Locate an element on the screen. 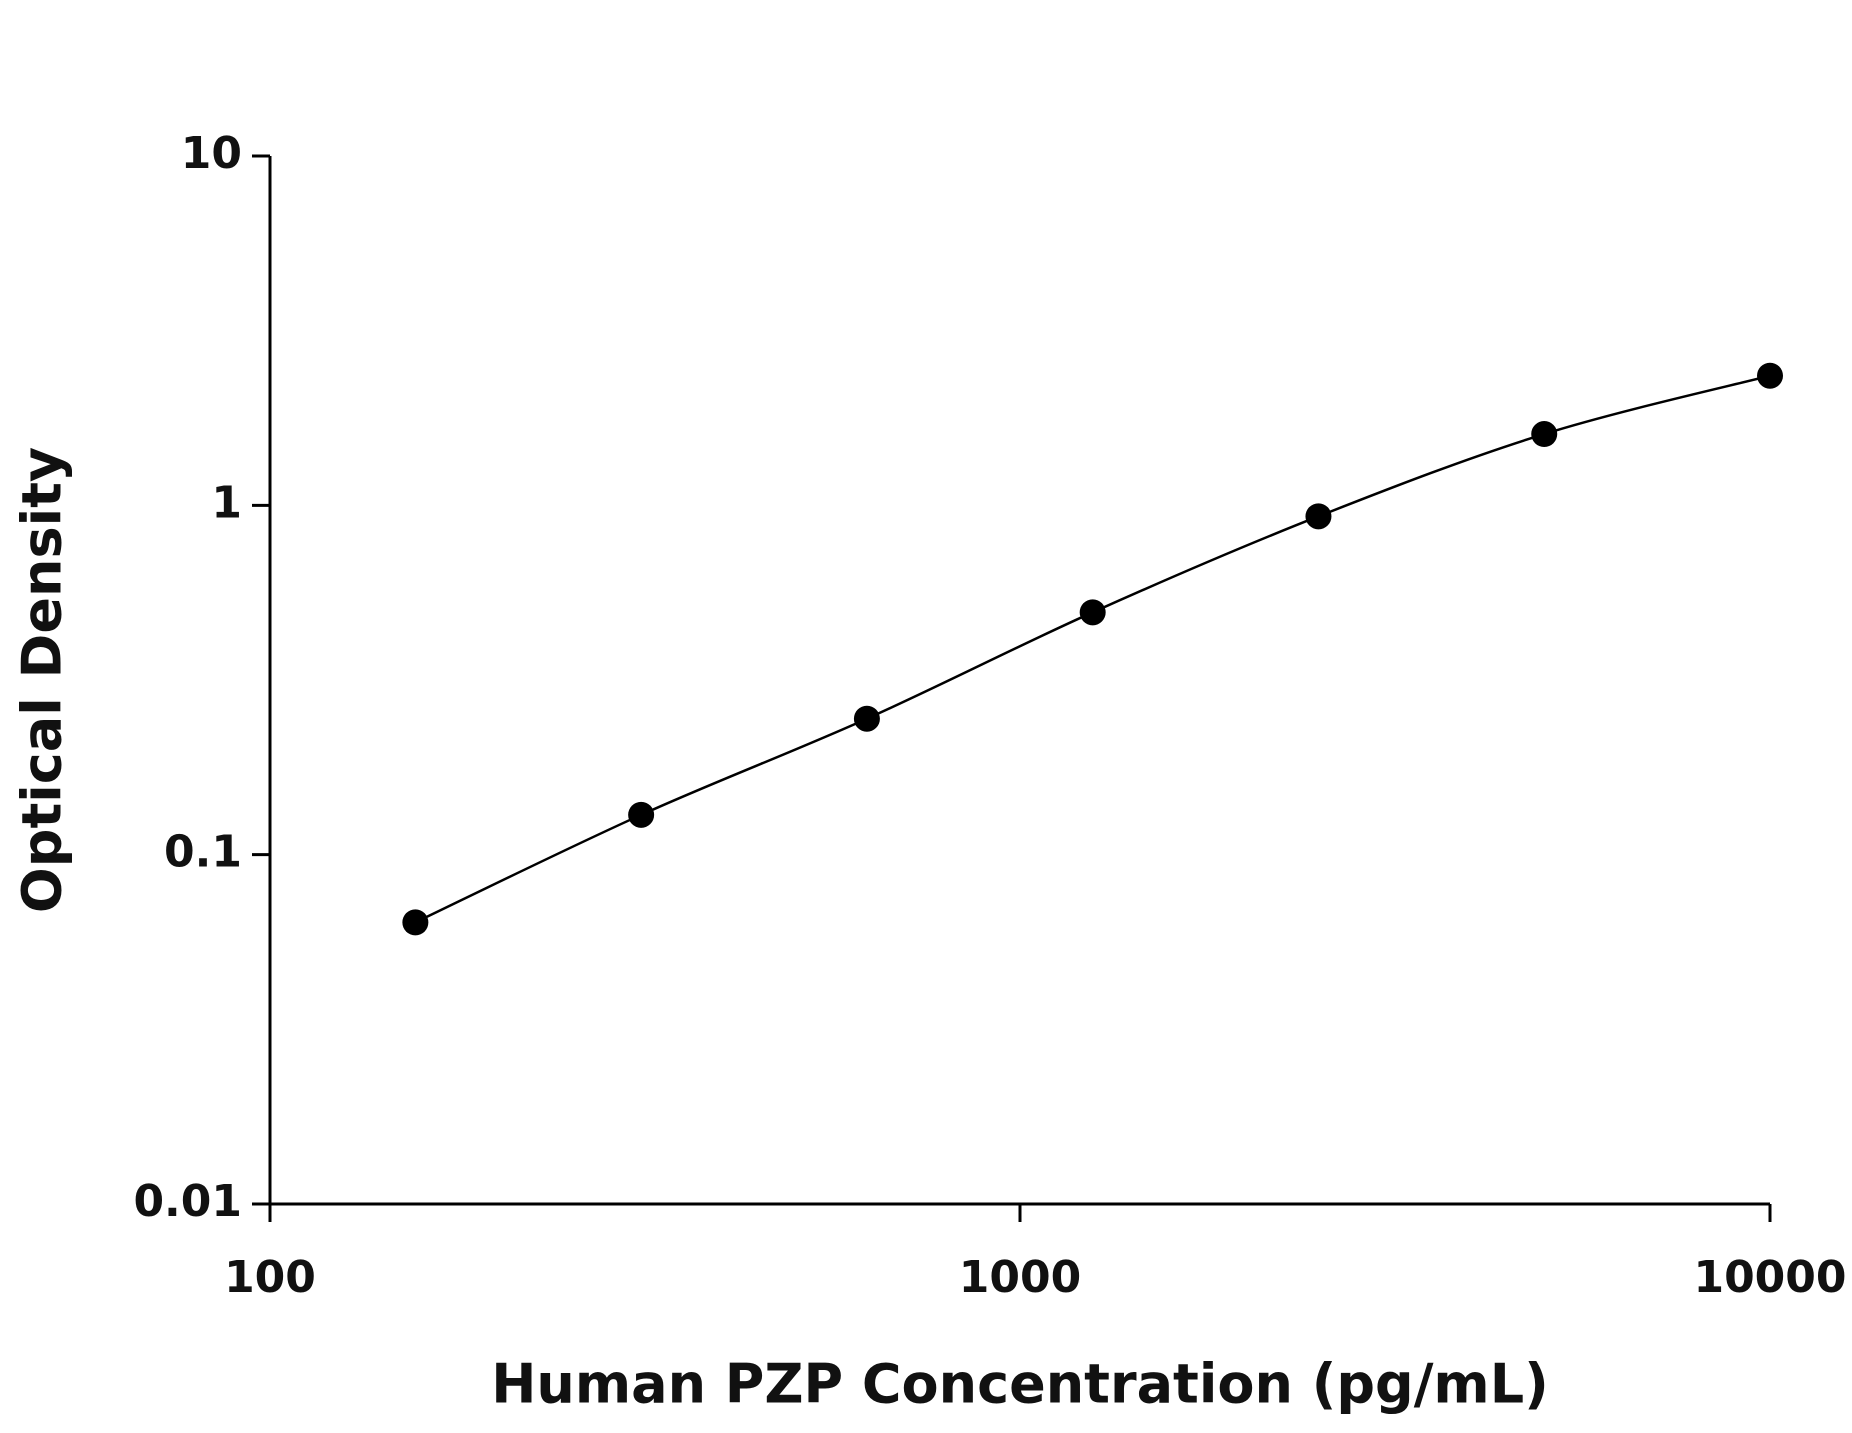 The width and height of the screenshot is (1852, 1433). y-axis-title: Optical Density is located at coordinates (42, 680).